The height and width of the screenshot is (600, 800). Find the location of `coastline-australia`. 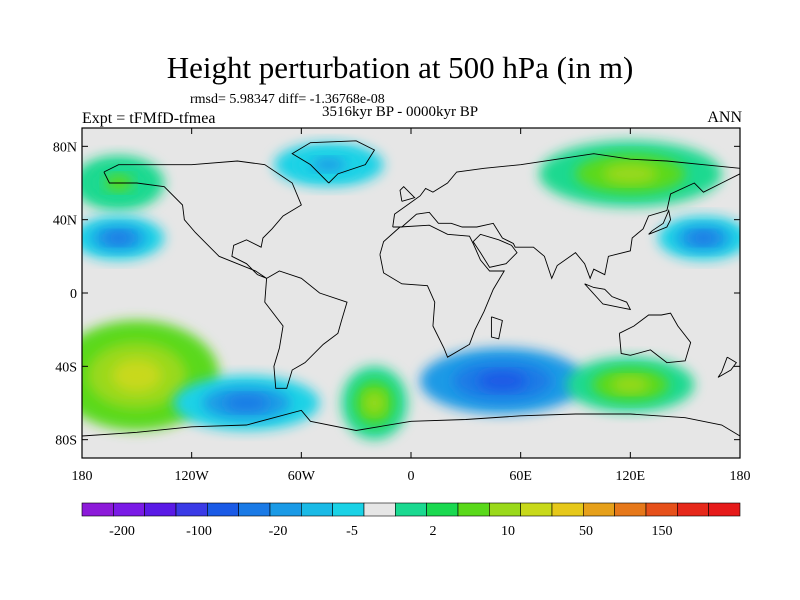

coastline-australia is located at coordinates (655, 338).